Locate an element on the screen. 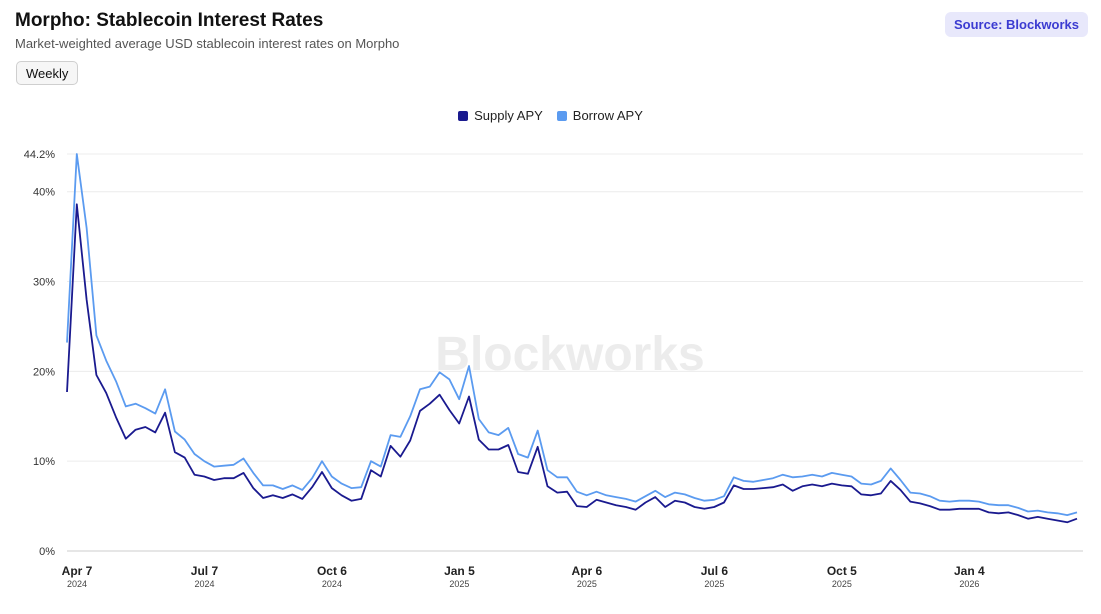 The height and width of the screenshot is (614, 1101). legend-label-borrow: Borrow APY is located at coordinates (607, 115).